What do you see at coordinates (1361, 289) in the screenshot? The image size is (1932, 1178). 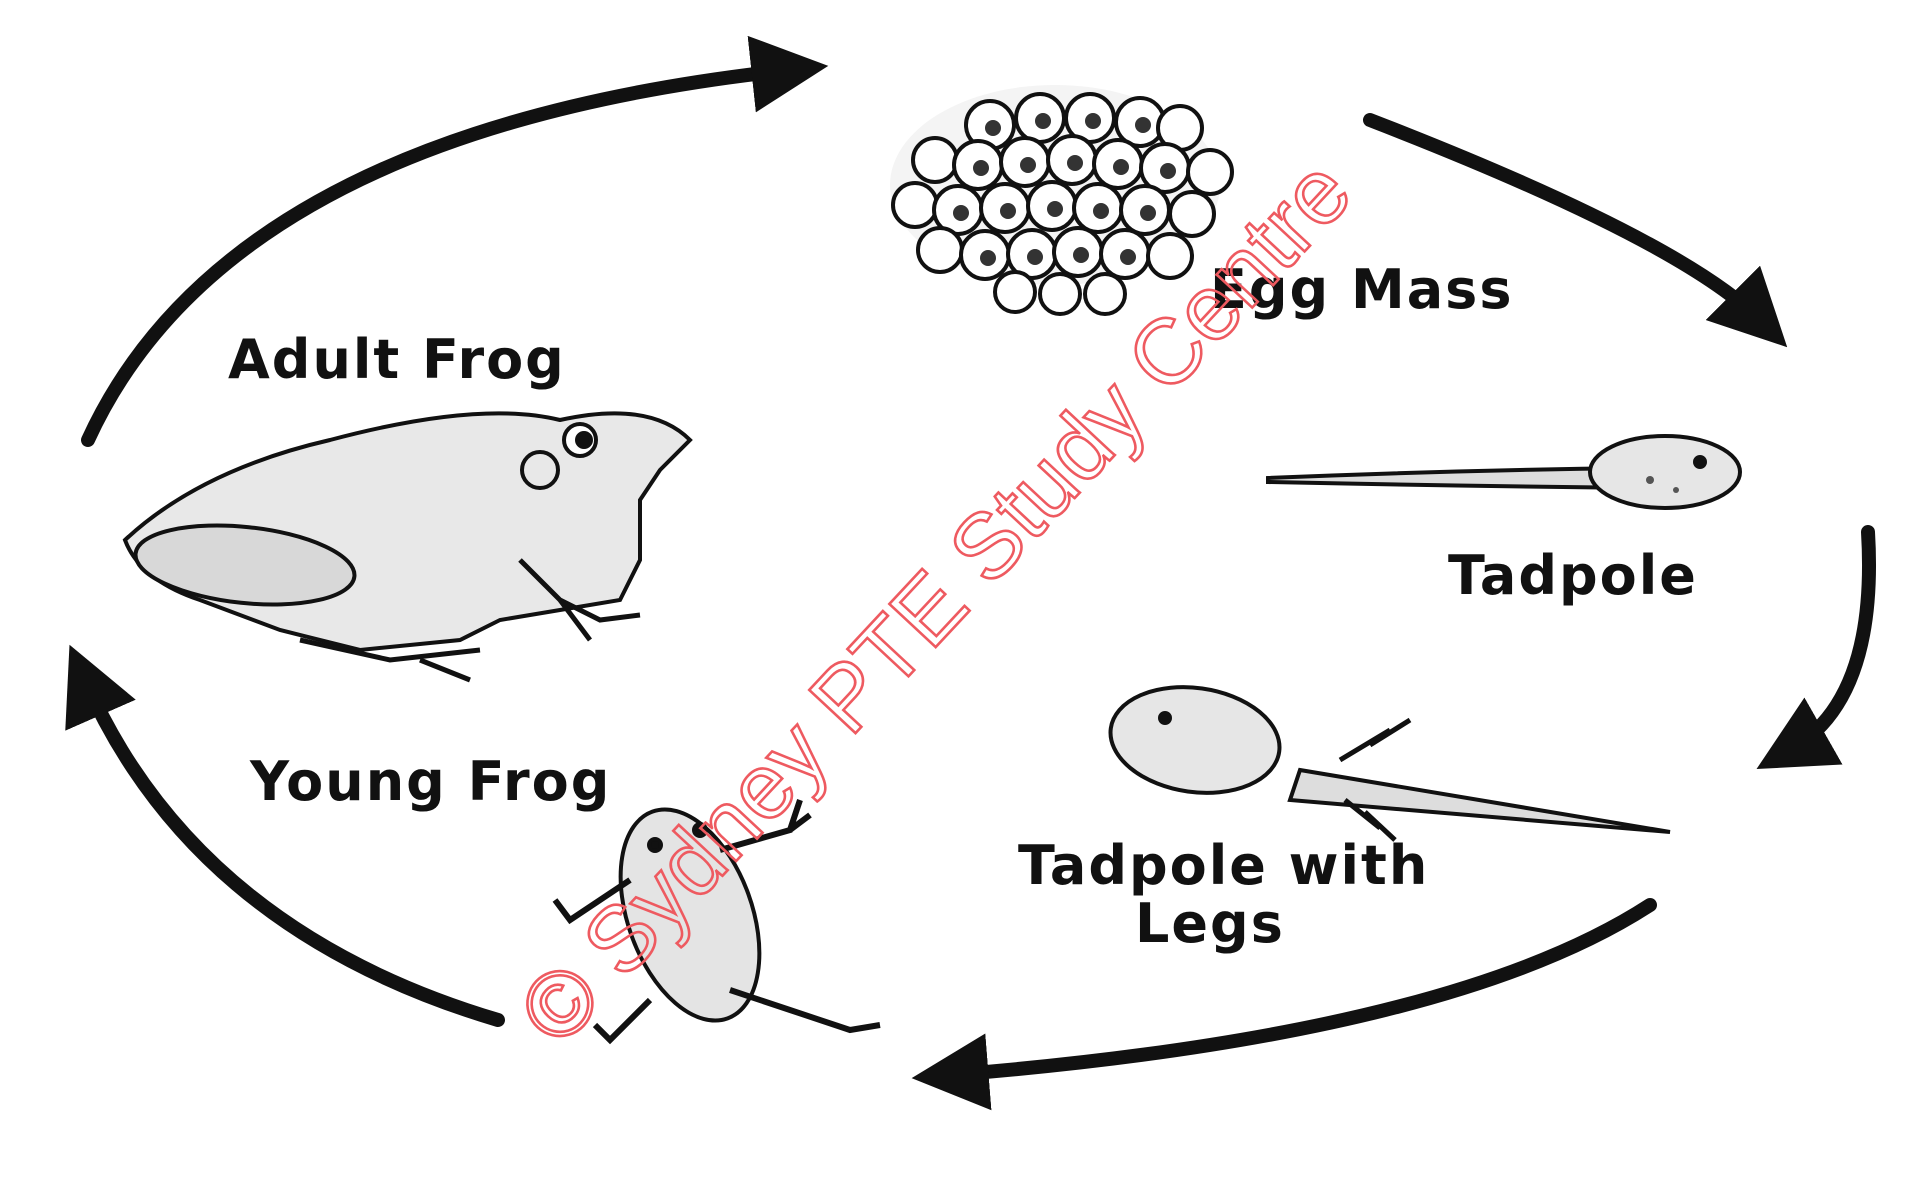 I see `label-egg-mass: Egg Mass` at bounding box center [1361, 289].